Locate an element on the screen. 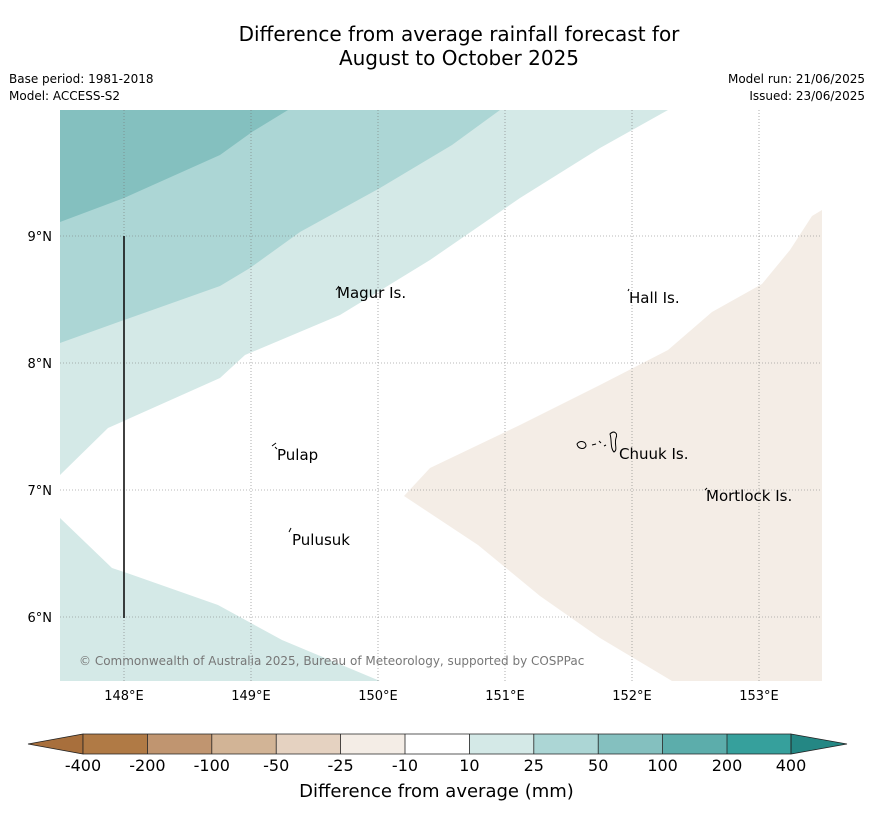 The image size is (873, 816). issued-date: Issued: 23/06/2025 is located at coordinates (807, 96).